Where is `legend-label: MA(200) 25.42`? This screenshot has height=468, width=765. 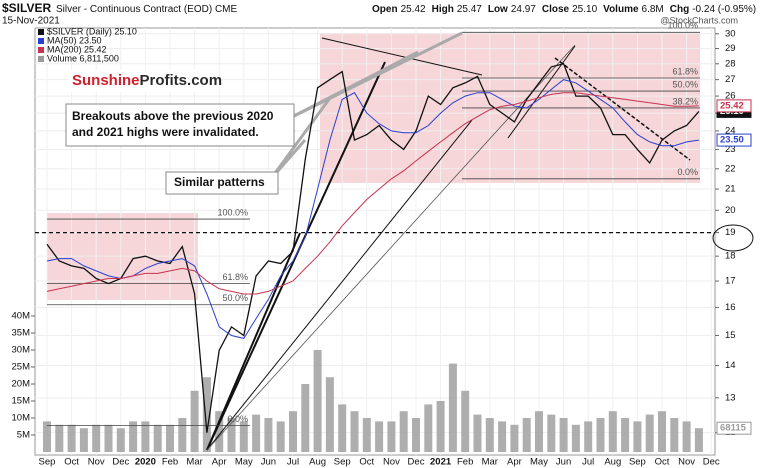
legend-label: MA(200) 25.42 is located at coordinates (77, 49).